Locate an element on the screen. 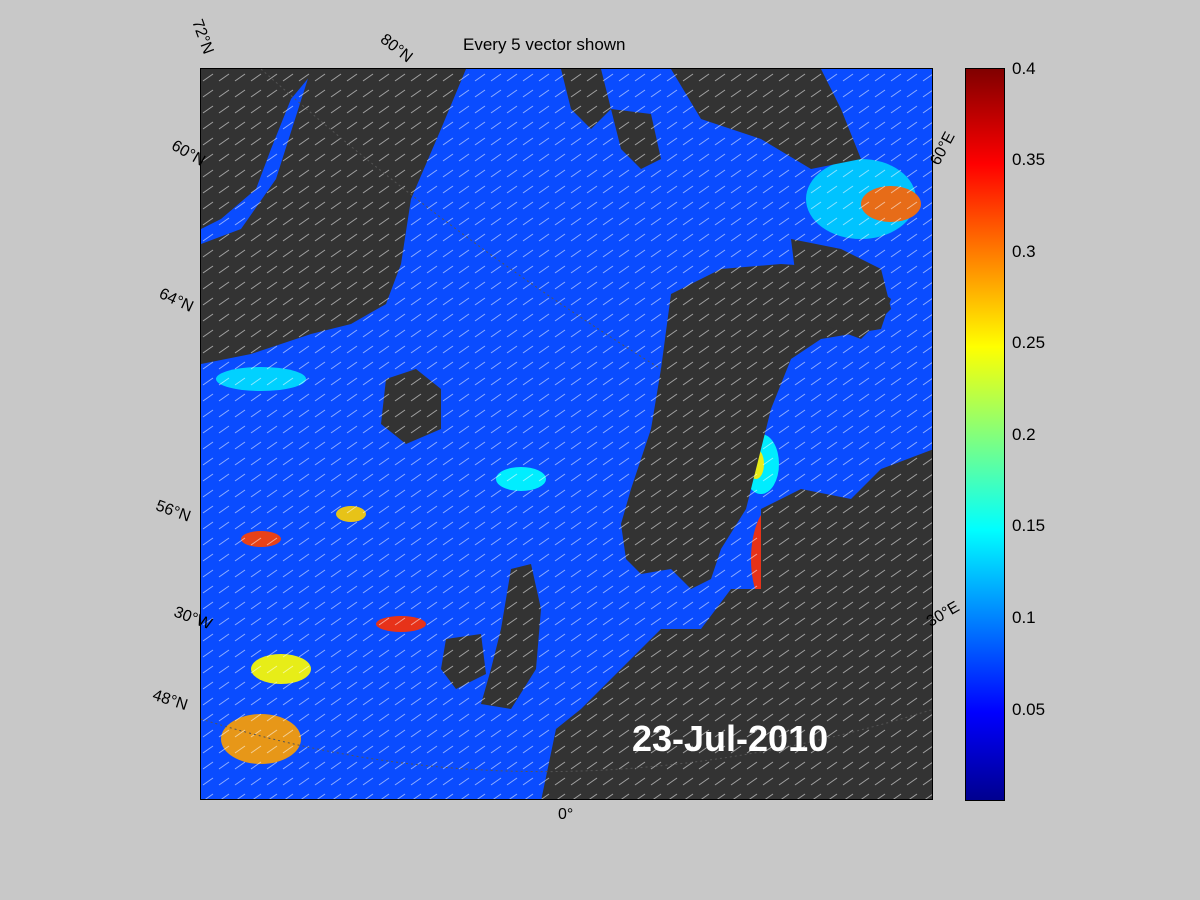 The height and width of the screenshot is (900, 1200). colorbar-tick: 0.25 is located at coordinates (1029, 342).